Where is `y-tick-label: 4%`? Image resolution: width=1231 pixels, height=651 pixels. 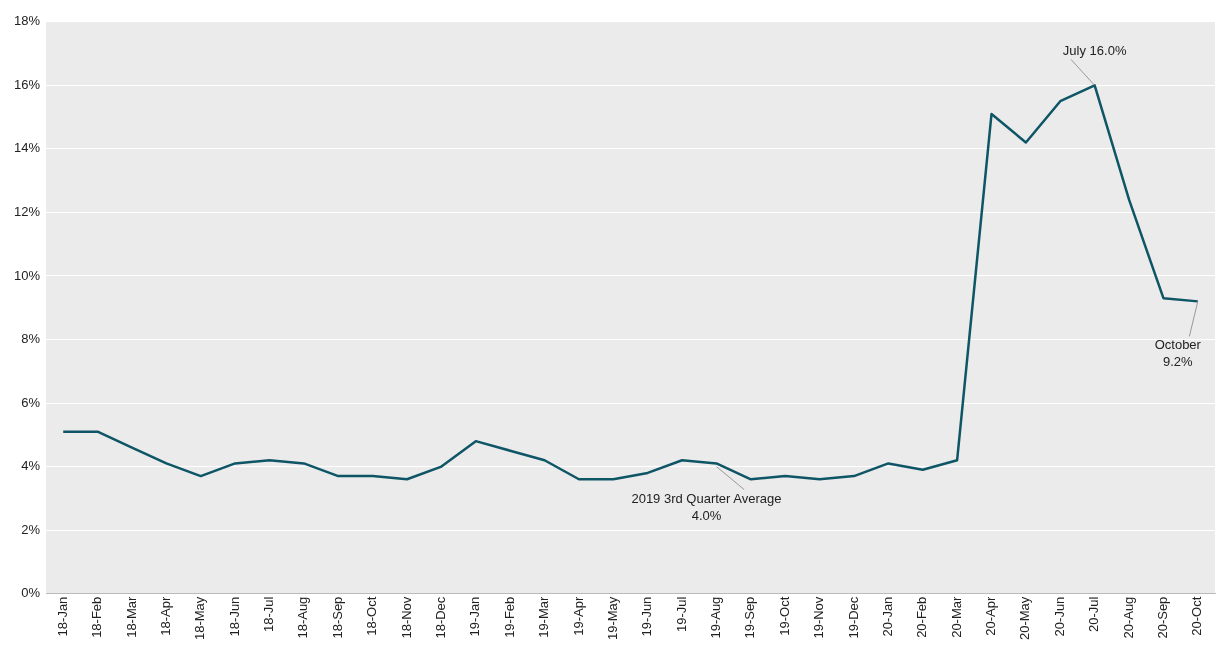 y-tick-label: 4% is located at coordinates (31, 466).